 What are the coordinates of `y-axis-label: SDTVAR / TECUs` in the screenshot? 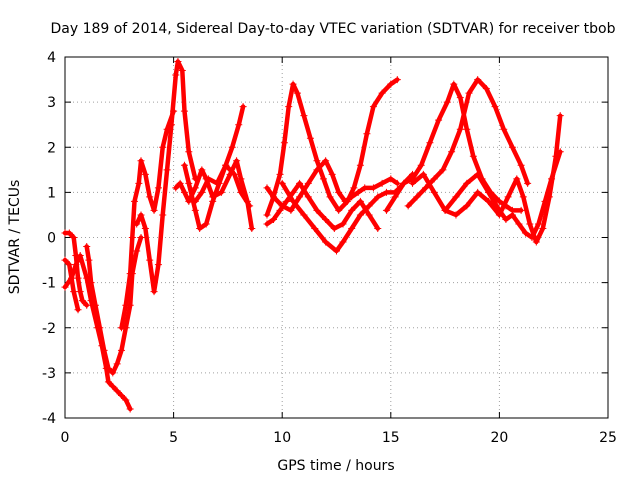 It's located at (15, 237).